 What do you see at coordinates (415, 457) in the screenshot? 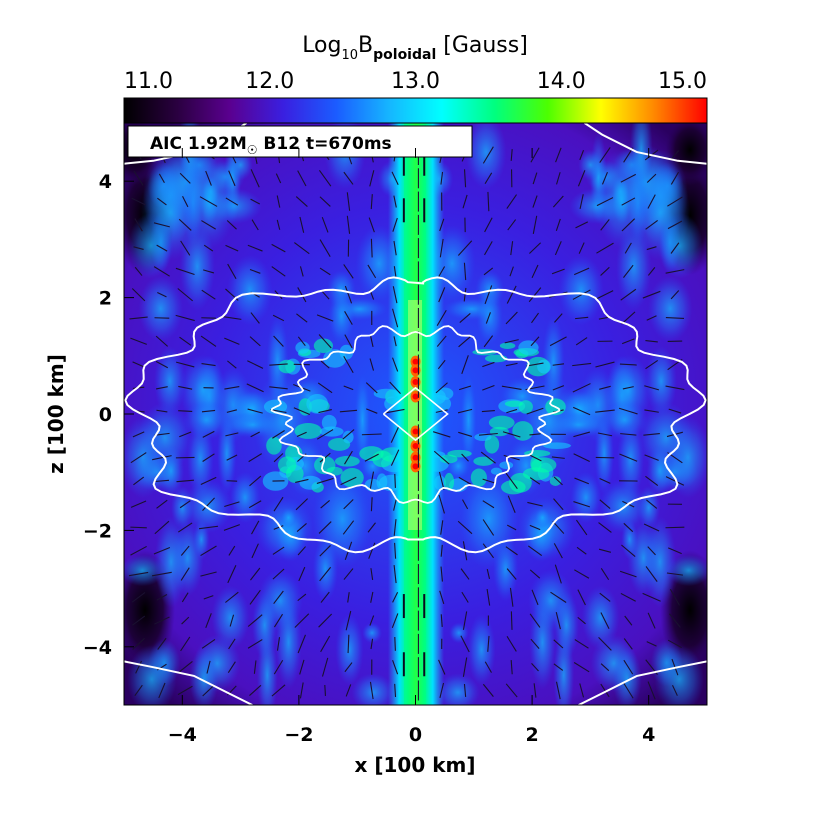
I see `core-spot-center` at bounding box center [415, 457].